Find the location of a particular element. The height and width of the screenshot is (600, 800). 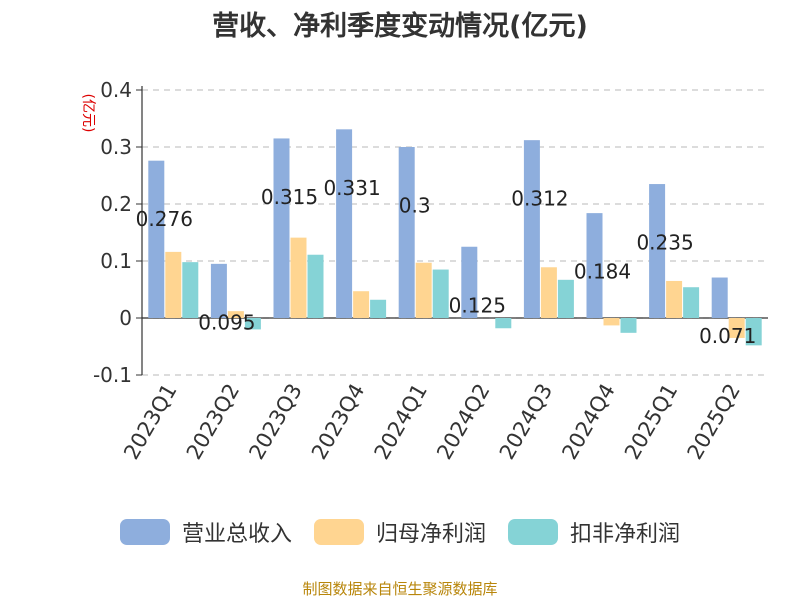

legend-label-net-profit: 归母净利润 is located at coordinates (430, 534).